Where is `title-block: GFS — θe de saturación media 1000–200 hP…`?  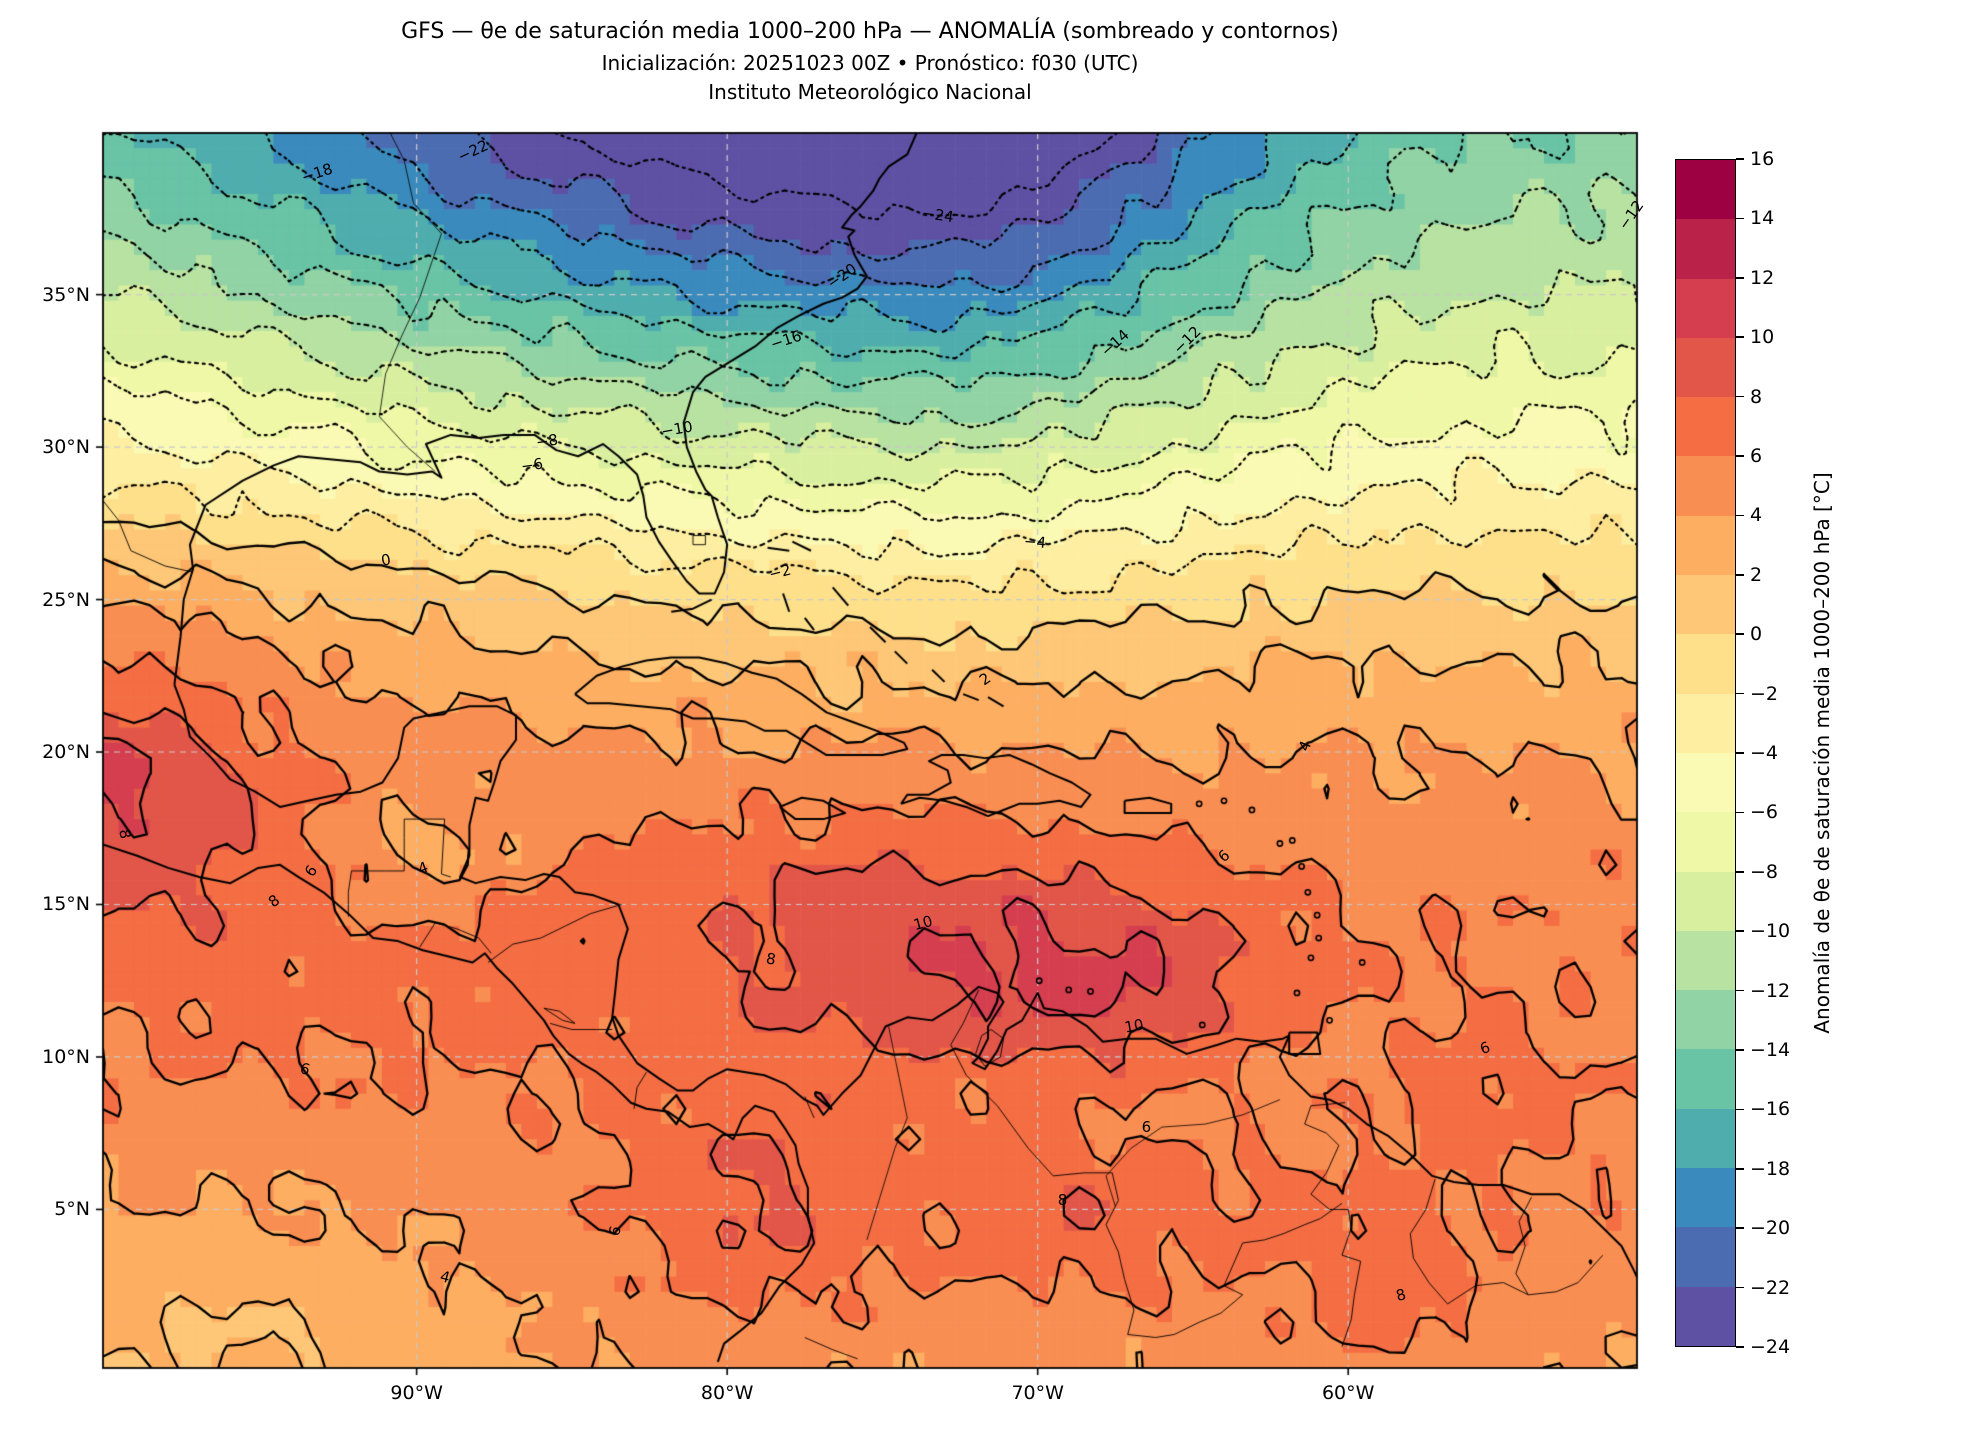 title-block: GFS — θe de saturación media 1000–200 hP… is located at coordinates (870, 61).